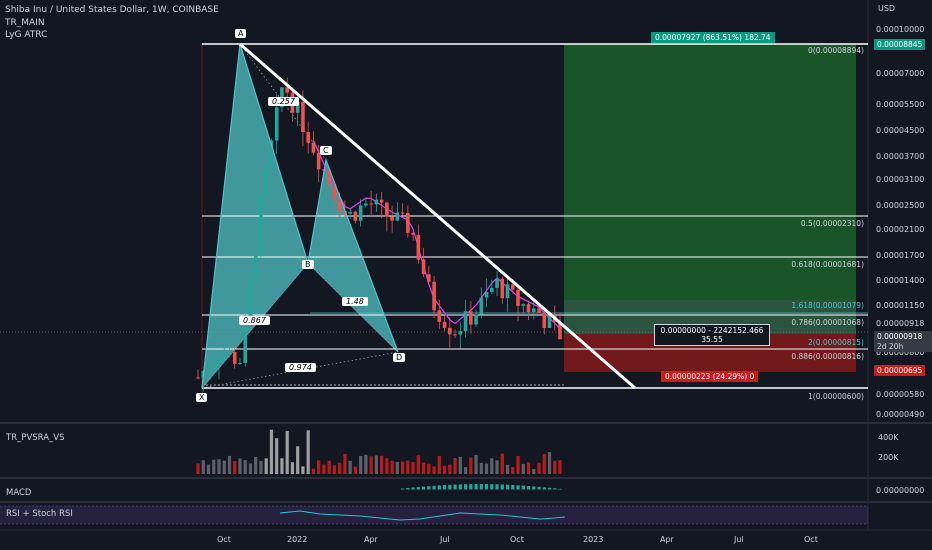  I want to click on indicator-tr-main: TR_MAIN, so click(25, 23).